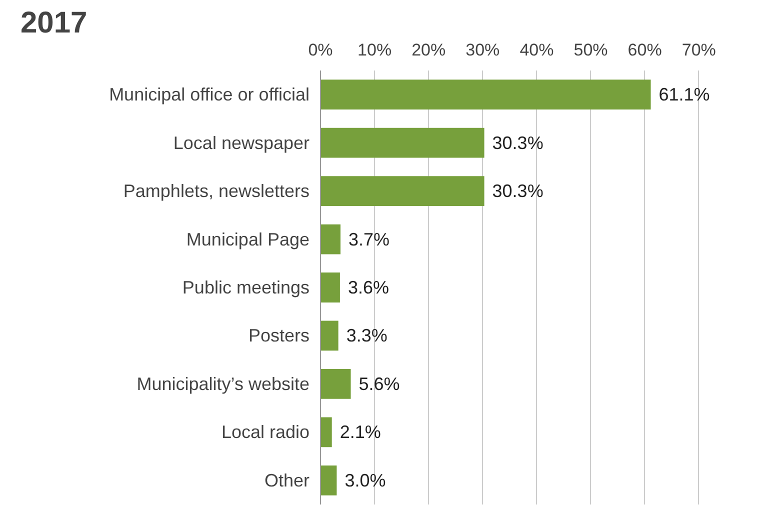  What do you see at coordinates (360, 432) in the screenshot?
I see `data-label: 2.1%` at bounding box center [360, 432].